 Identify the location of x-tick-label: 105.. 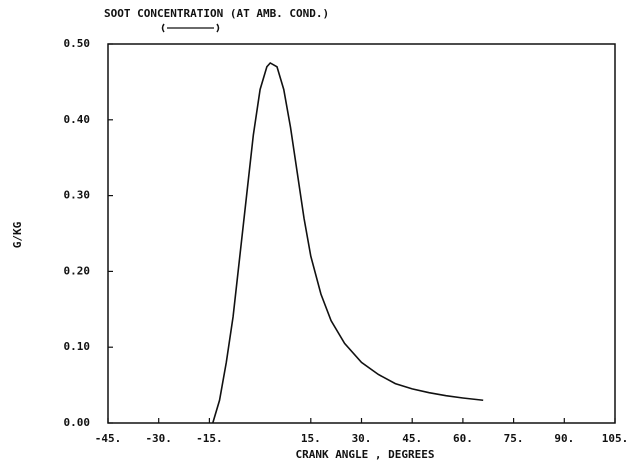
(615, 438).